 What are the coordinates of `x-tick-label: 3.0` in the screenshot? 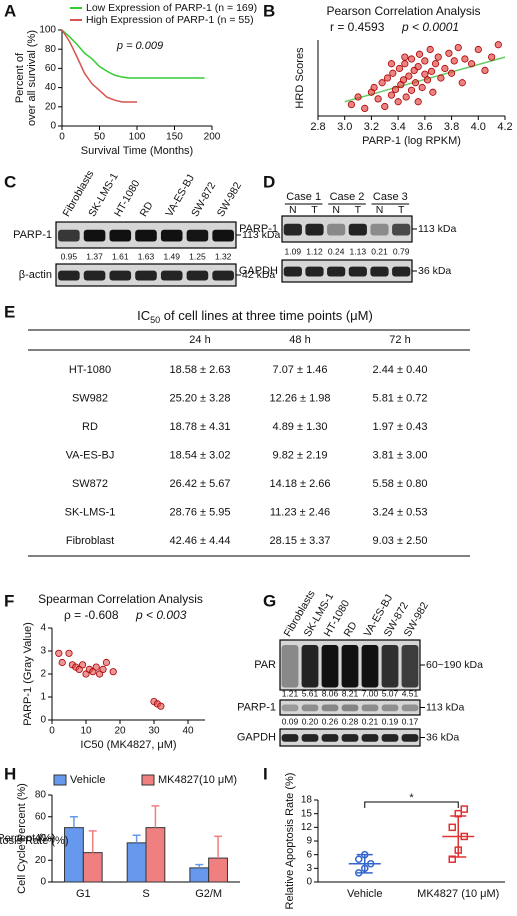 It's located at (344, 127).